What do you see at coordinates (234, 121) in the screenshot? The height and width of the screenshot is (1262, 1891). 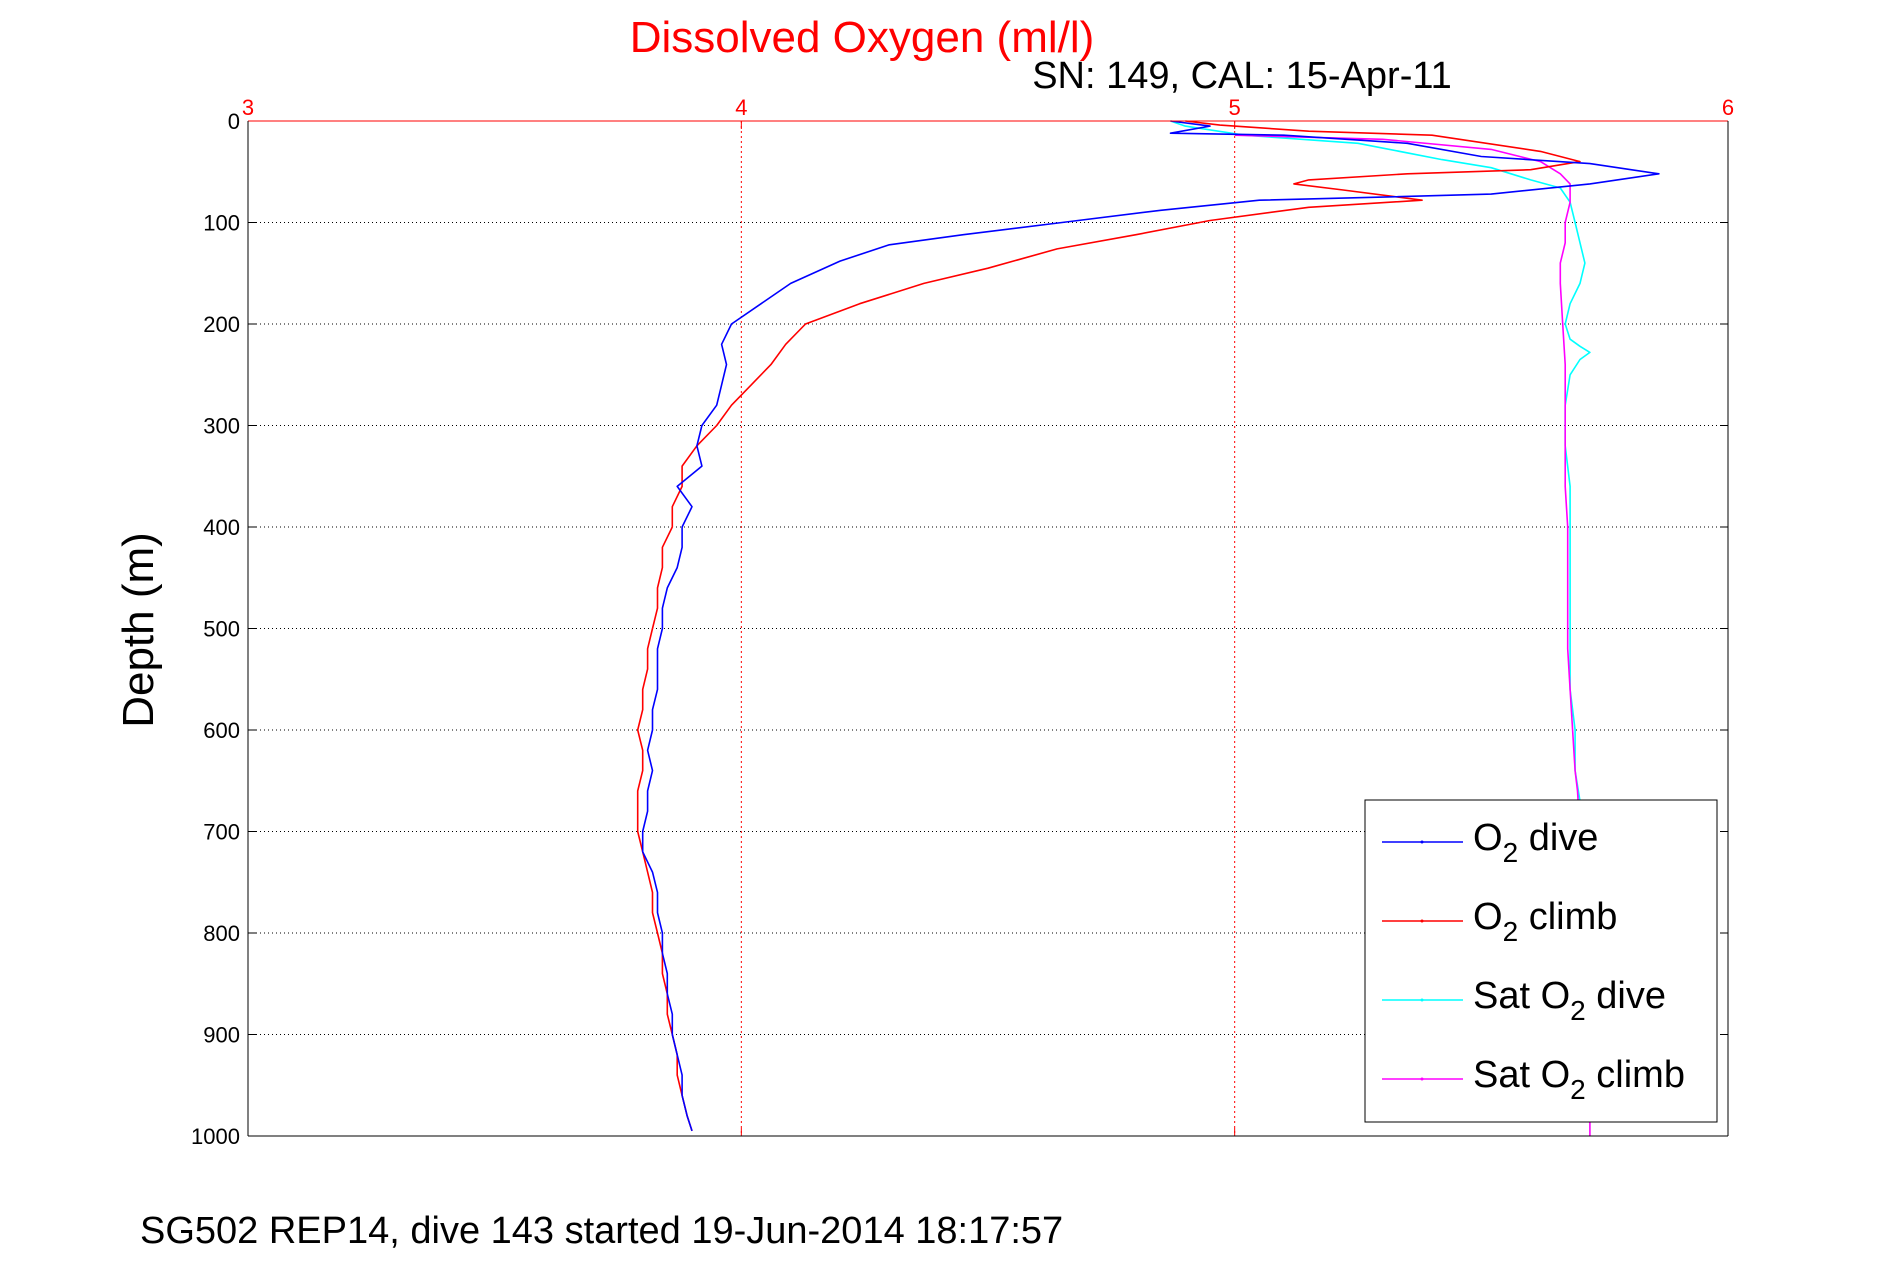 I see `y-tick-label: 0` at bounding box center [234, 121].